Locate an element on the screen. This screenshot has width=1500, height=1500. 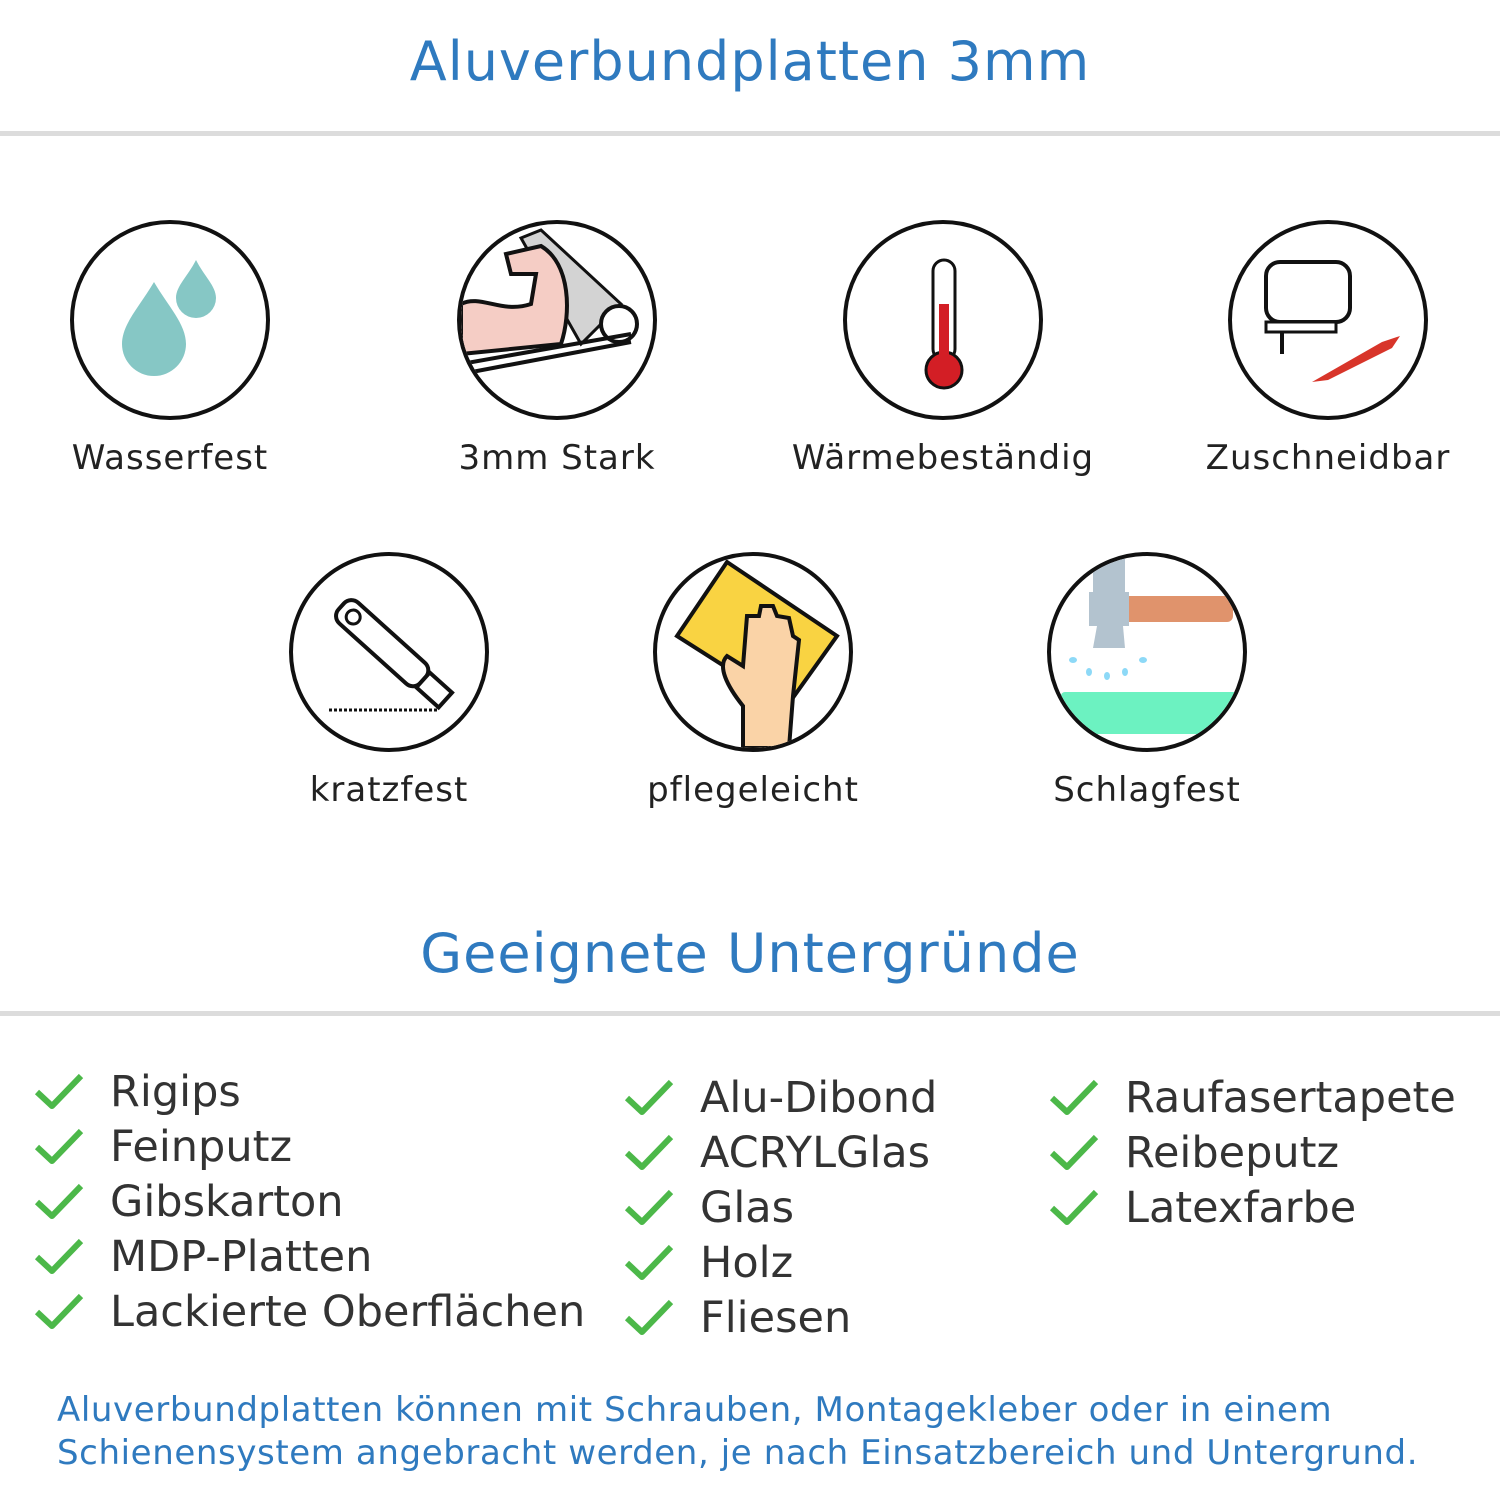
feature-label: Wärmebeständig is located at coordinates (943, 458).